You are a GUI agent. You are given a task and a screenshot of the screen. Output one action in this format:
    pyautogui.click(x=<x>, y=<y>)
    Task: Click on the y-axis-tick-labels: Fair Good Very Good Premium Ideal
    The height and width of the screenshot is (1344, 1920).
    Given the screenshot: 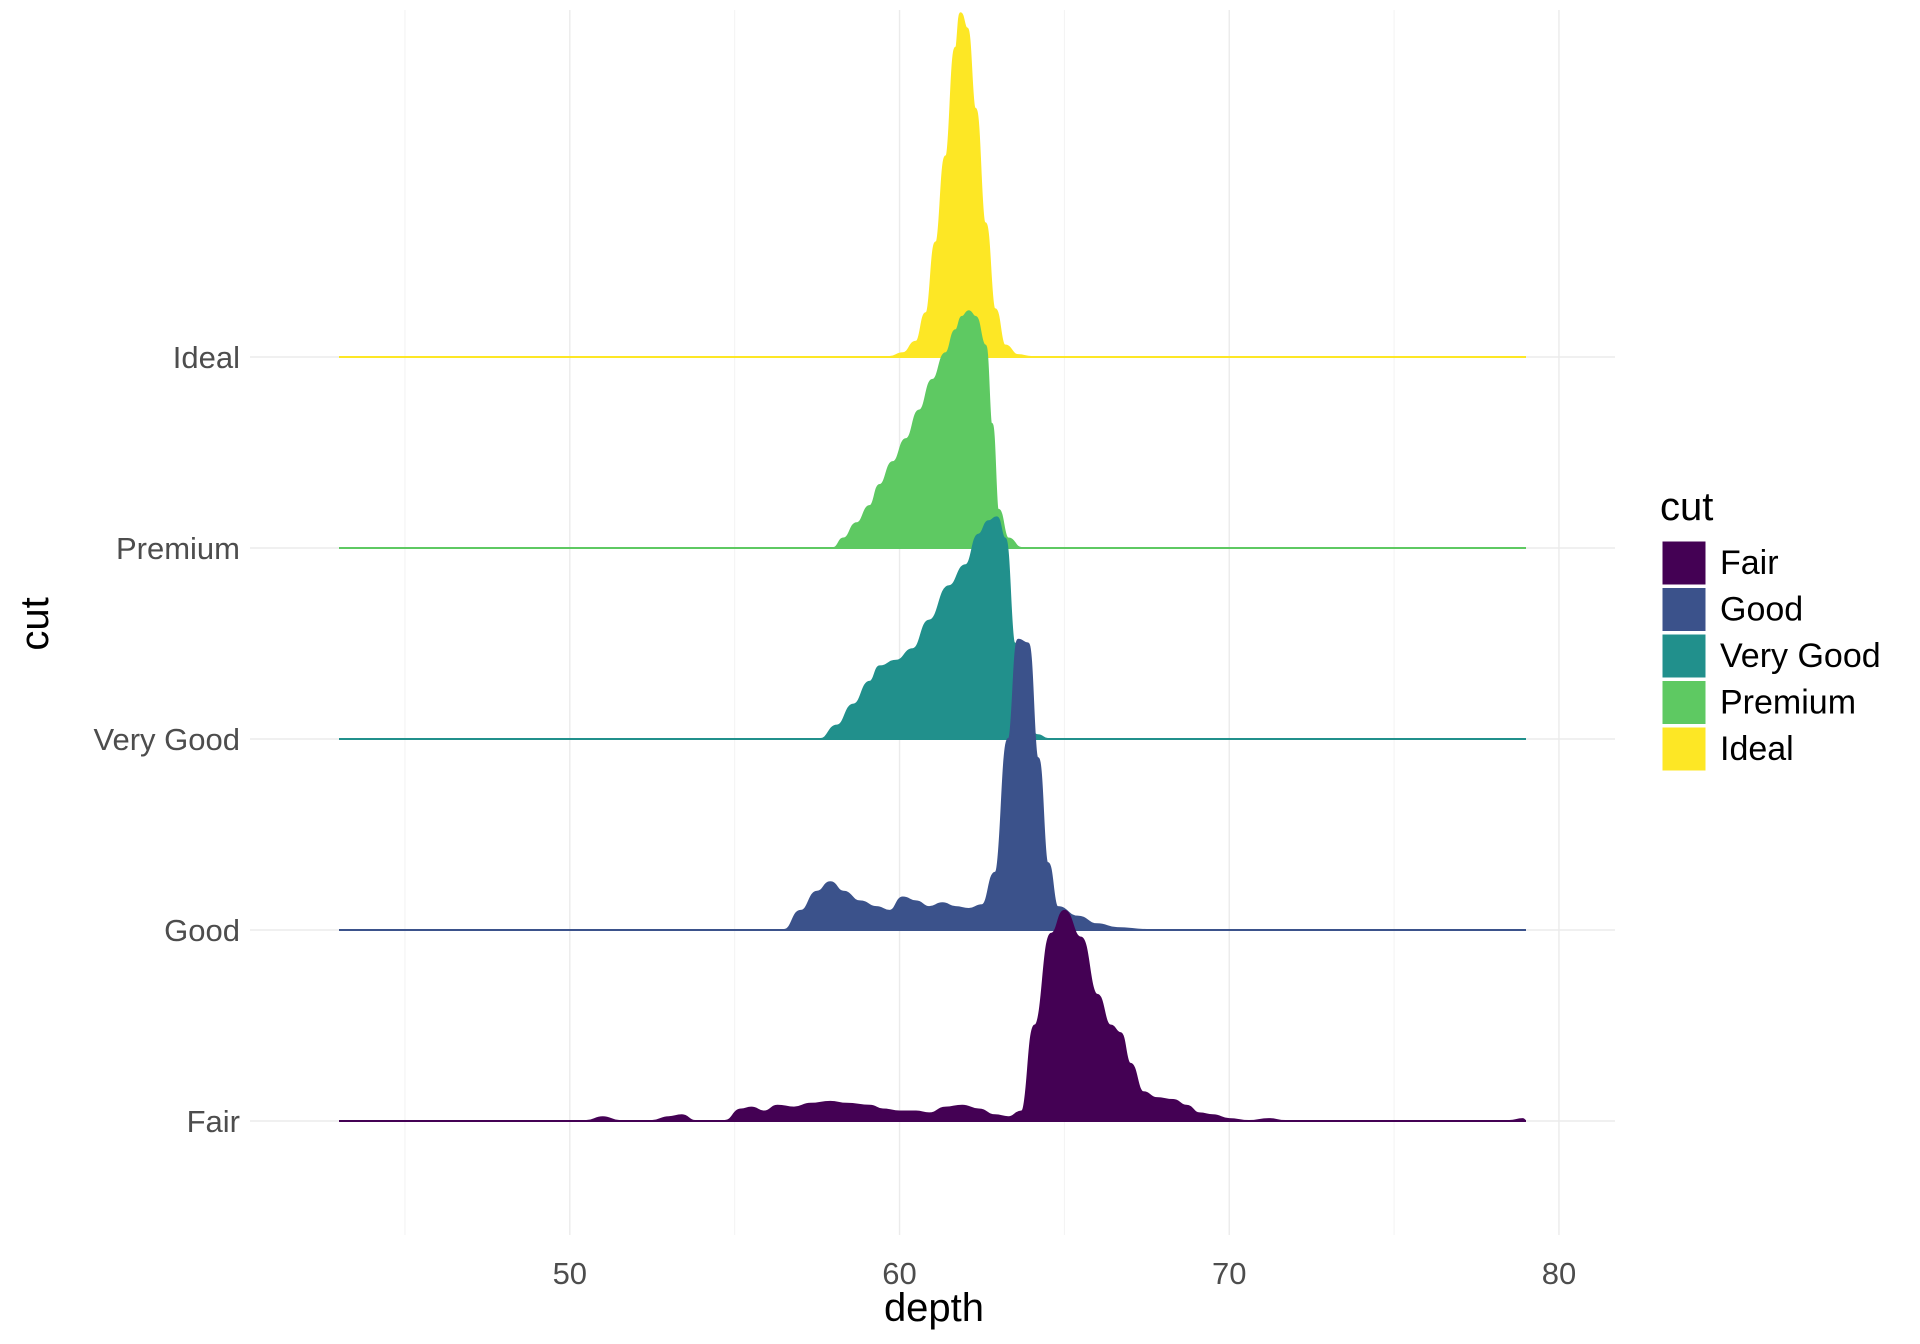 What is the action you would take?
    pyautogui.click(x=167, y=739)
    